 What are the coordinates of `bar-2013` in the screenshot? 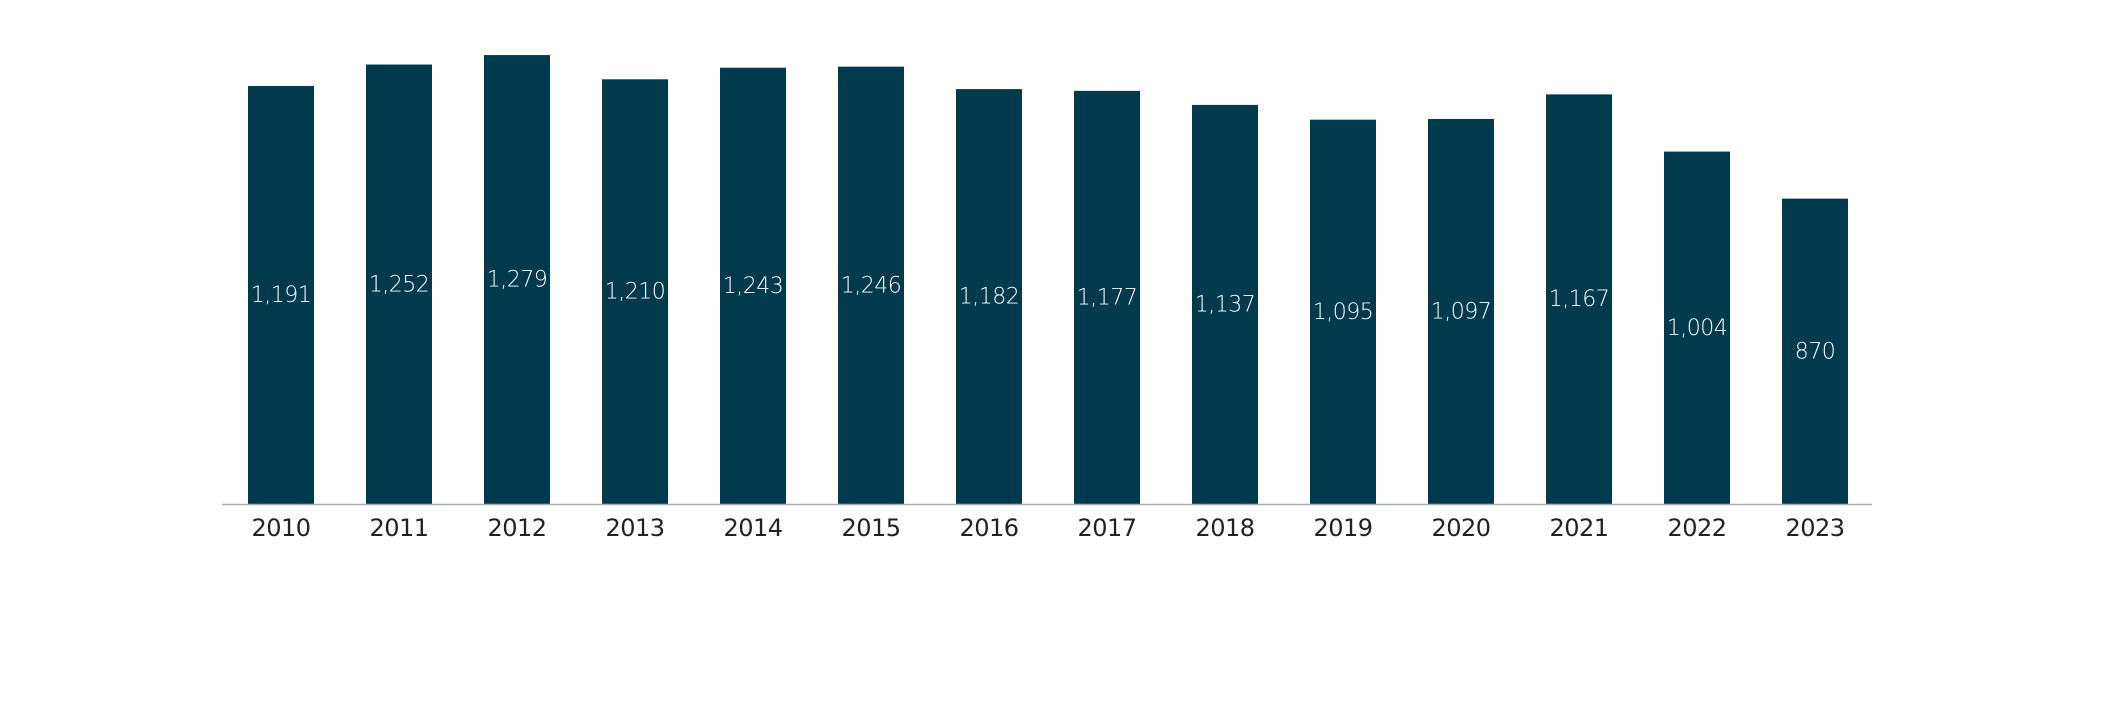 It's located at (635, 291).